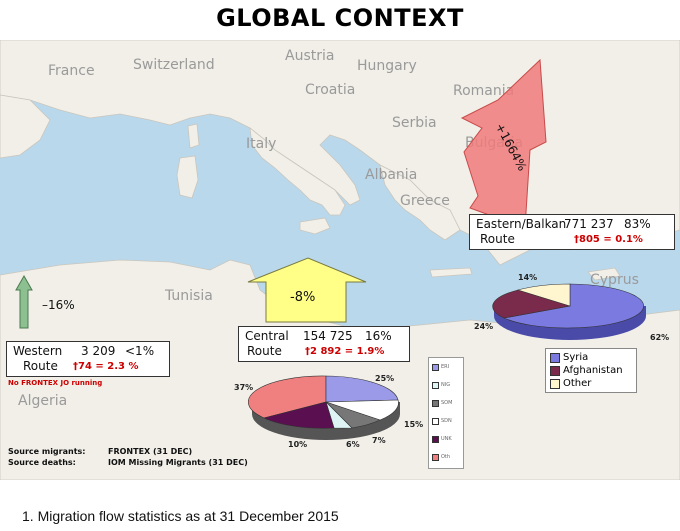  Describe the element at coordinates (414, 123) in the screenshot. I see `country-label-serbia: Serbia` at that location.